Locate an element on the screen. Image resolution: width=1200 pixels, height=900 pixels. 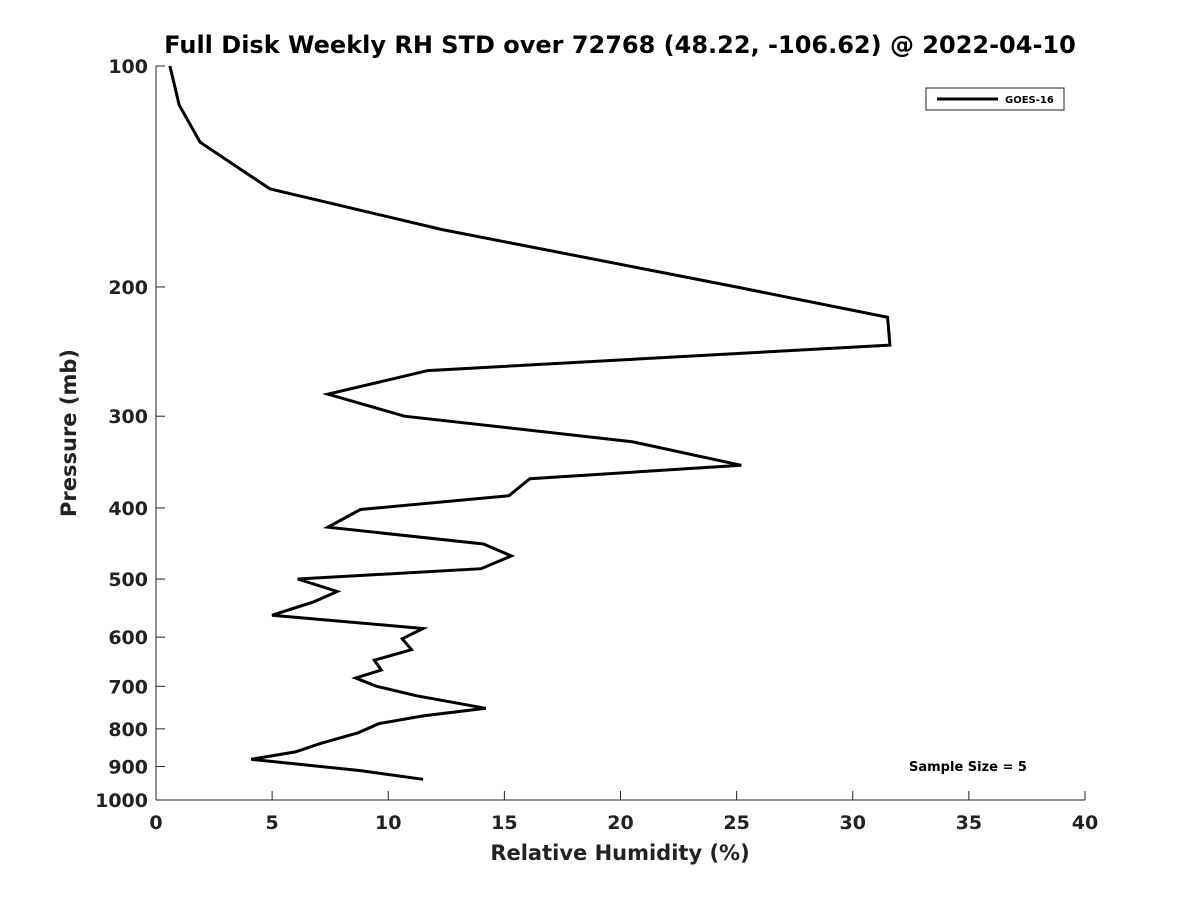
y-tick-label: 200 is located at coordinates (128, 288).